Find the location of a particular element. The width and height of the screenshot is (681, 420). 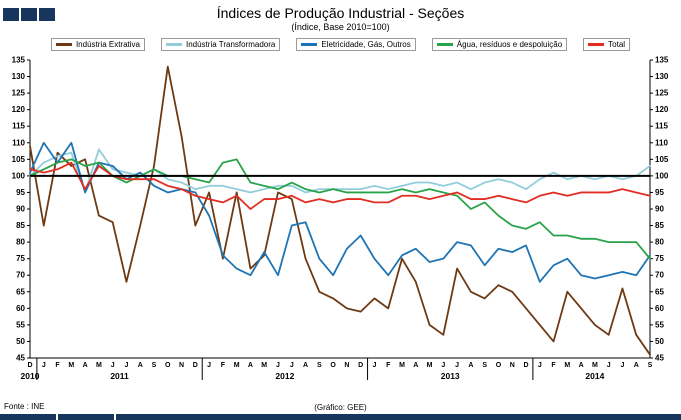

svg-text: 2014 is located at coordinates (594, 376).